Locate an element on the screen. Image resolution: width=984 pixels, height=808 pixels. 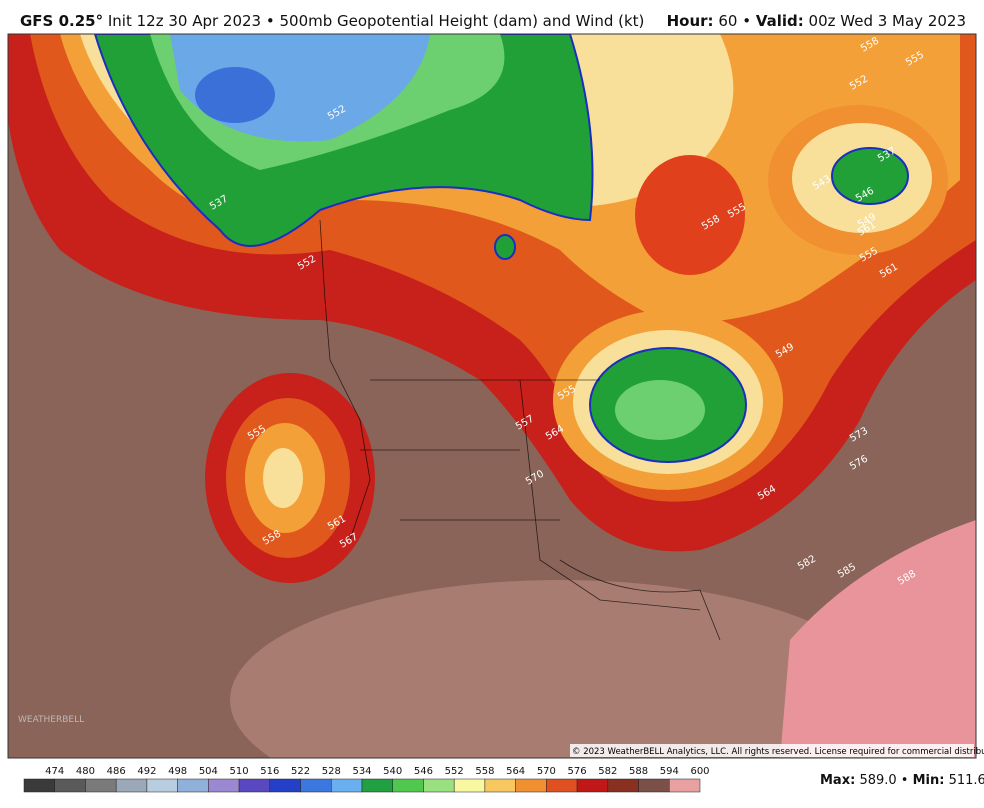
min-label: Min: is located at coordinates (929, 780).